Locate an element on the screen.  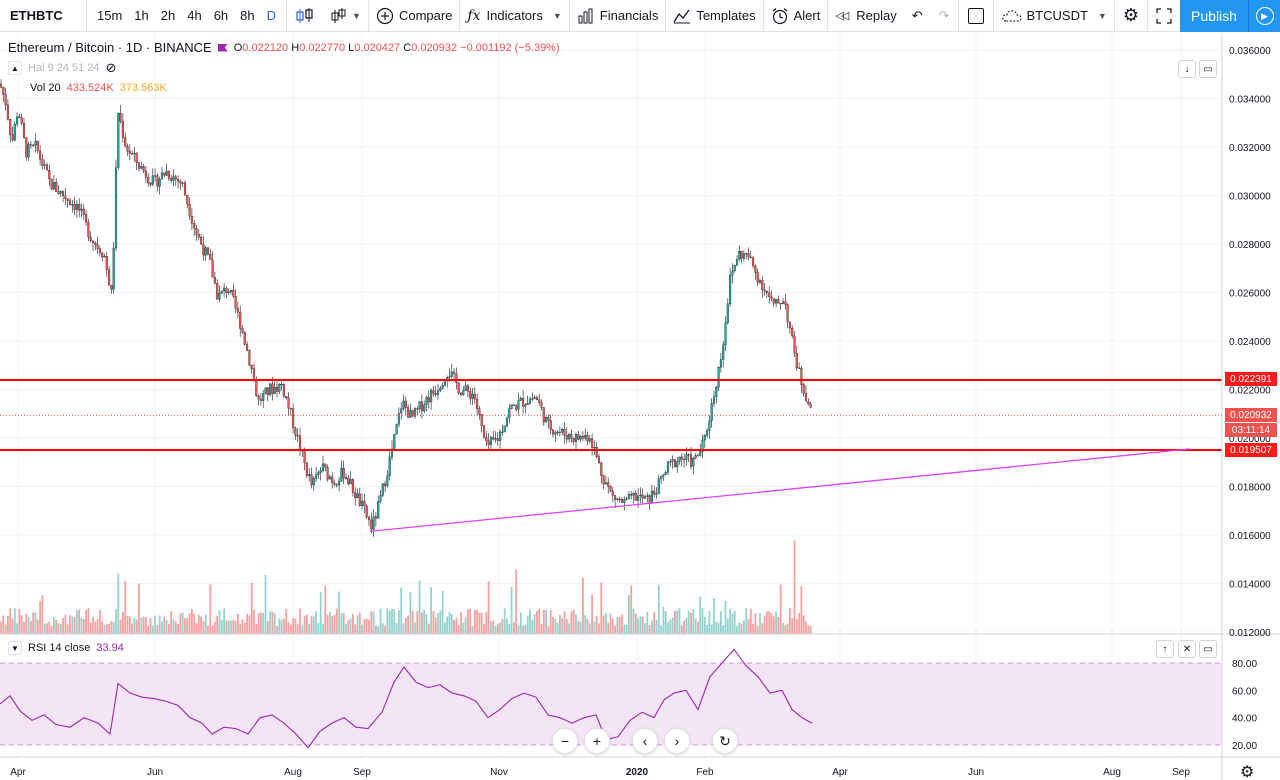
zoom-out-button: − is located at coordinates (565, 741).